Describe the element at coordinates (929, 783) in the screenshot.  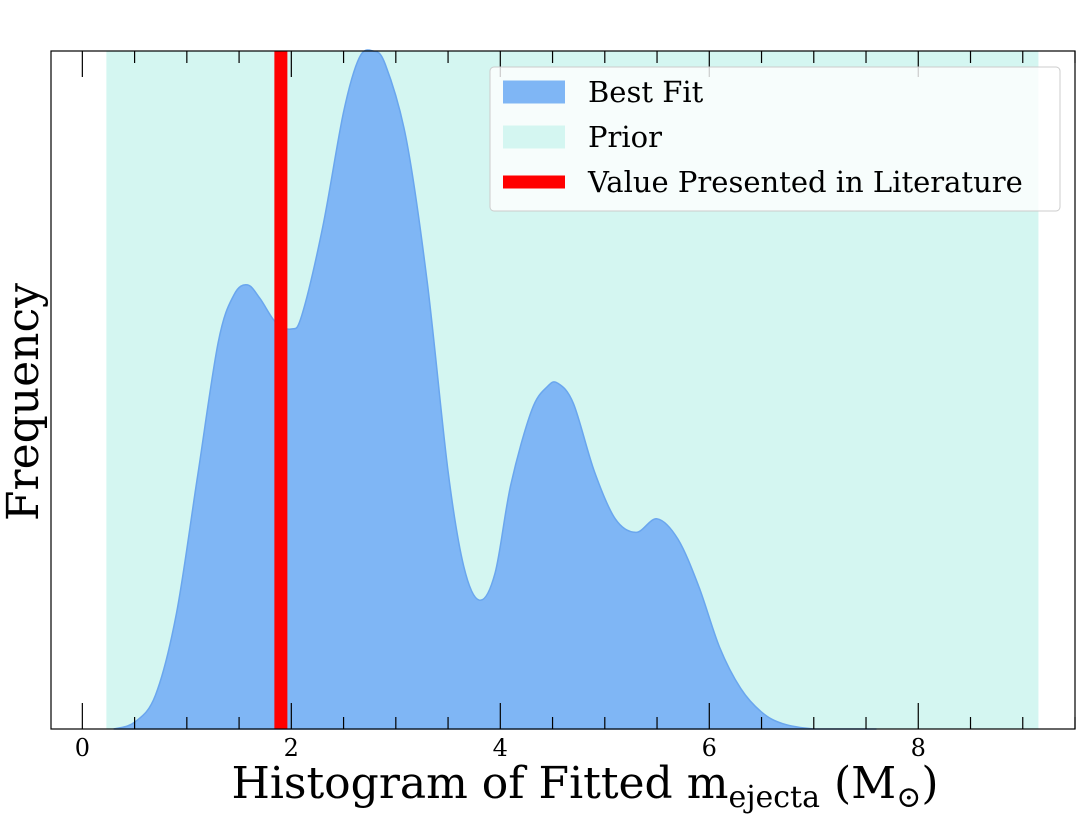
I see `x-axis-title-unit-close: )` at that location.